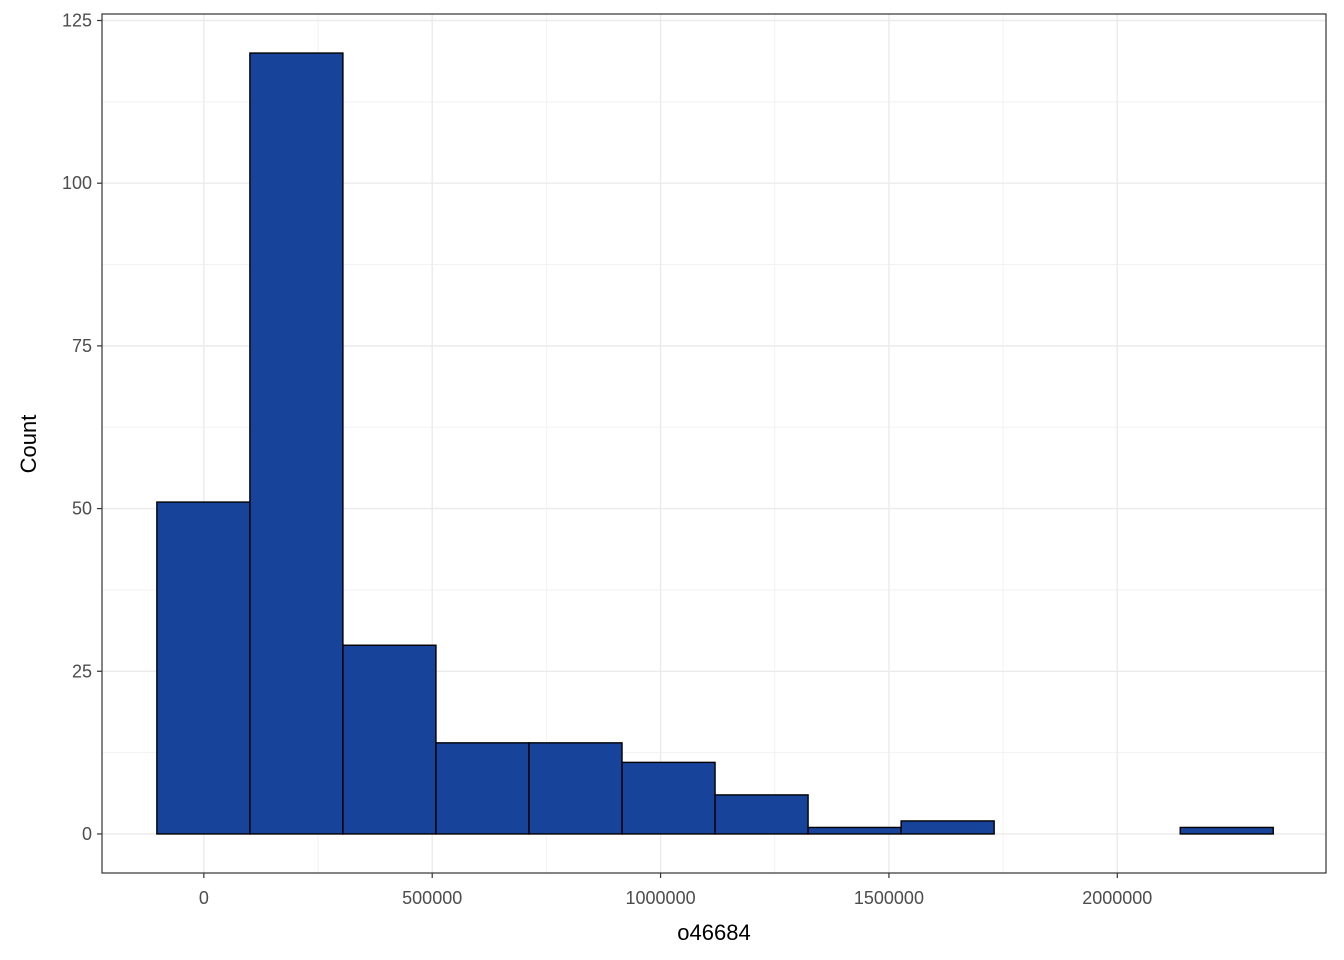 The width and height of the screenshot is (1344, 960). Describe the element at coordinates (82, 671) in the screenshot. I see `y-tick-label: 25` at that location.